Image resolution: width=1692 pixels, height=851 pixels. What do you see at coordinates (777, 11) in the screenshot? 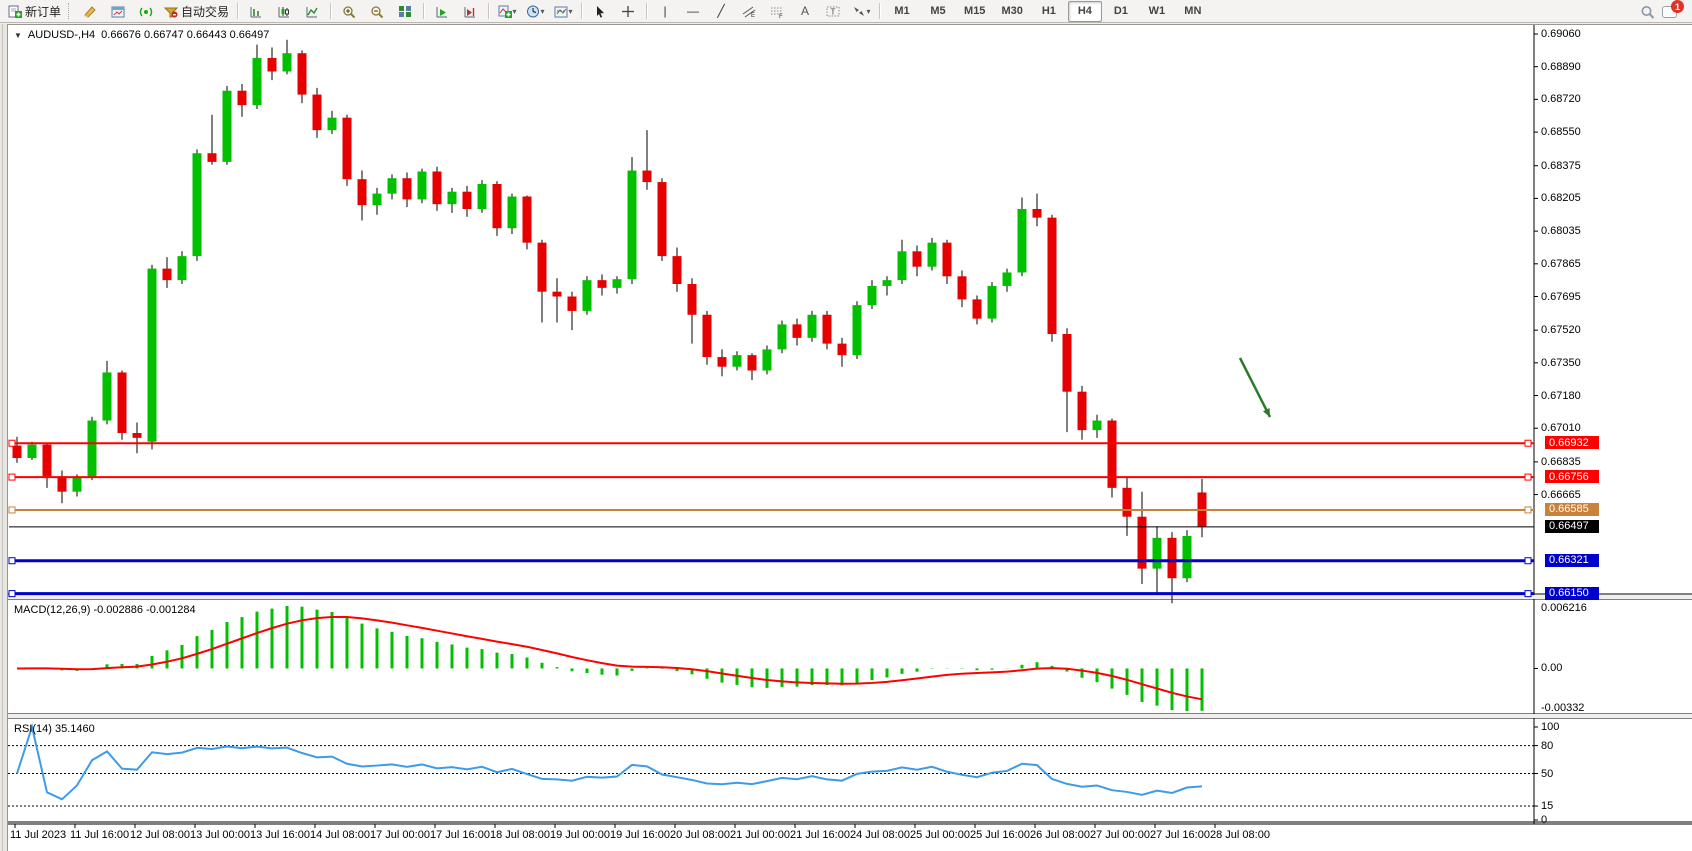
I see `fibonacci-button: F` at bounding box center [777, 11].